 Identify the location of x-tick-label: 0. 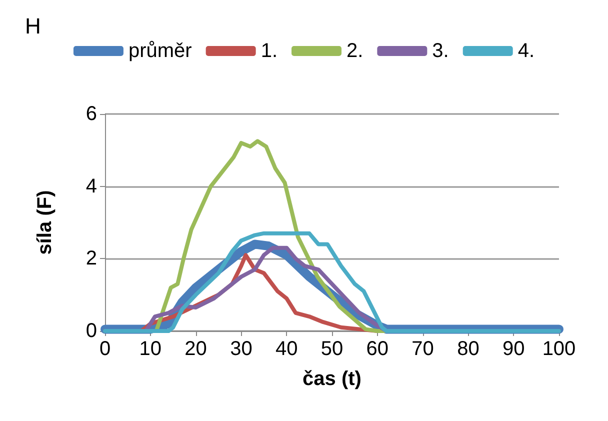
(105, 349).